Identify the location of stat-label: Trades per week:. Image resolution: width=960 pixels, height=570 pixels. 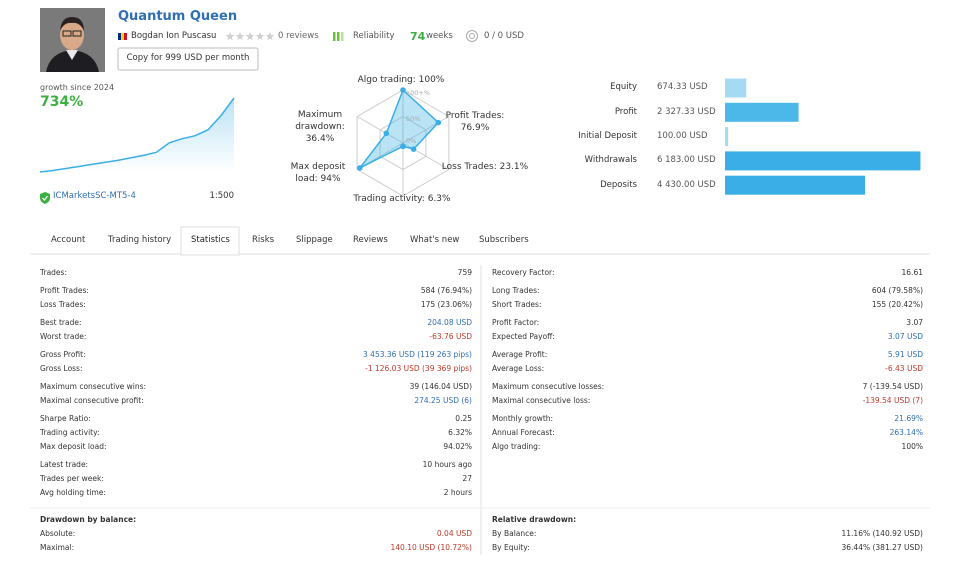
(72, 479).